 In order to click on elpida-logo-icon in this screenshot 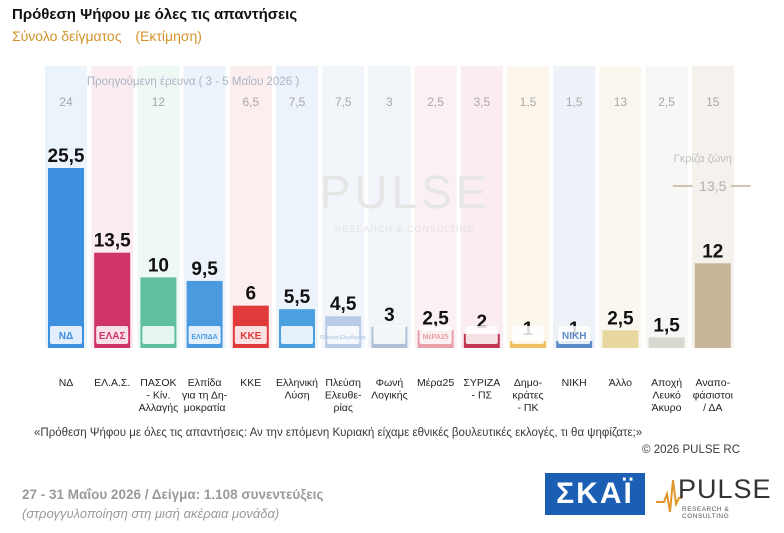, I will do `click(204, 335)`.